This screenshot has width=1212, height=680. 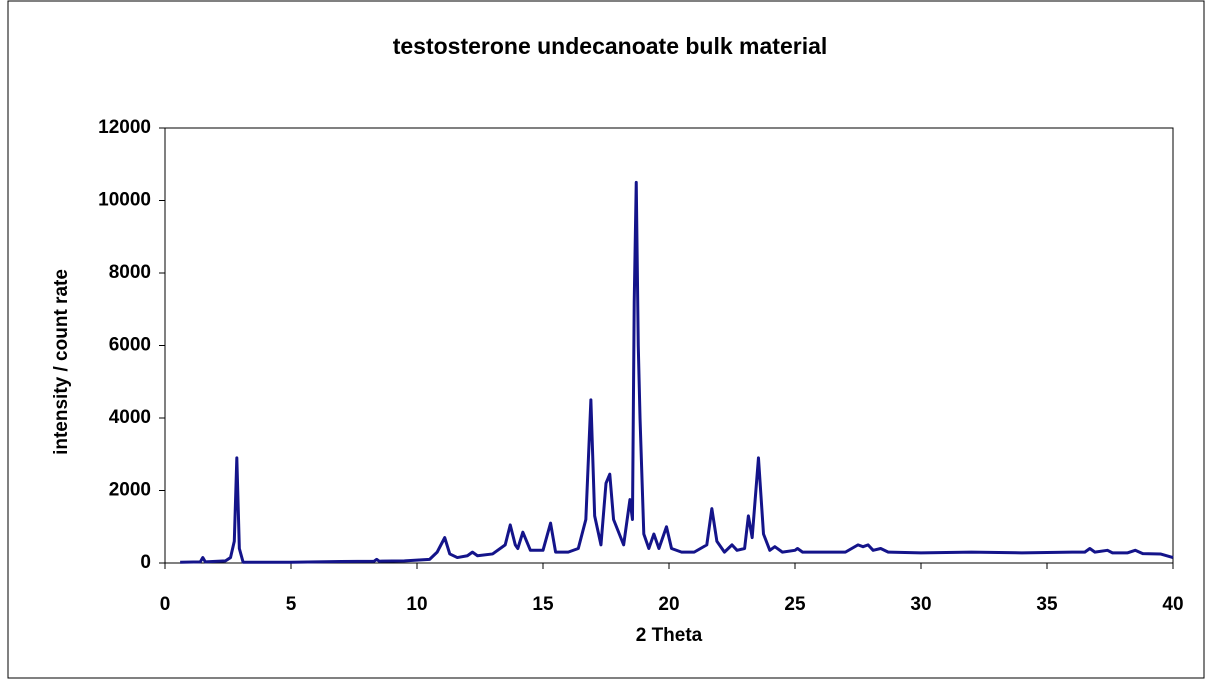 What do you see at coordinates (291, 604) in the screenshot?
I see `x-tick-label: 5` at bounding box center [291, 604].